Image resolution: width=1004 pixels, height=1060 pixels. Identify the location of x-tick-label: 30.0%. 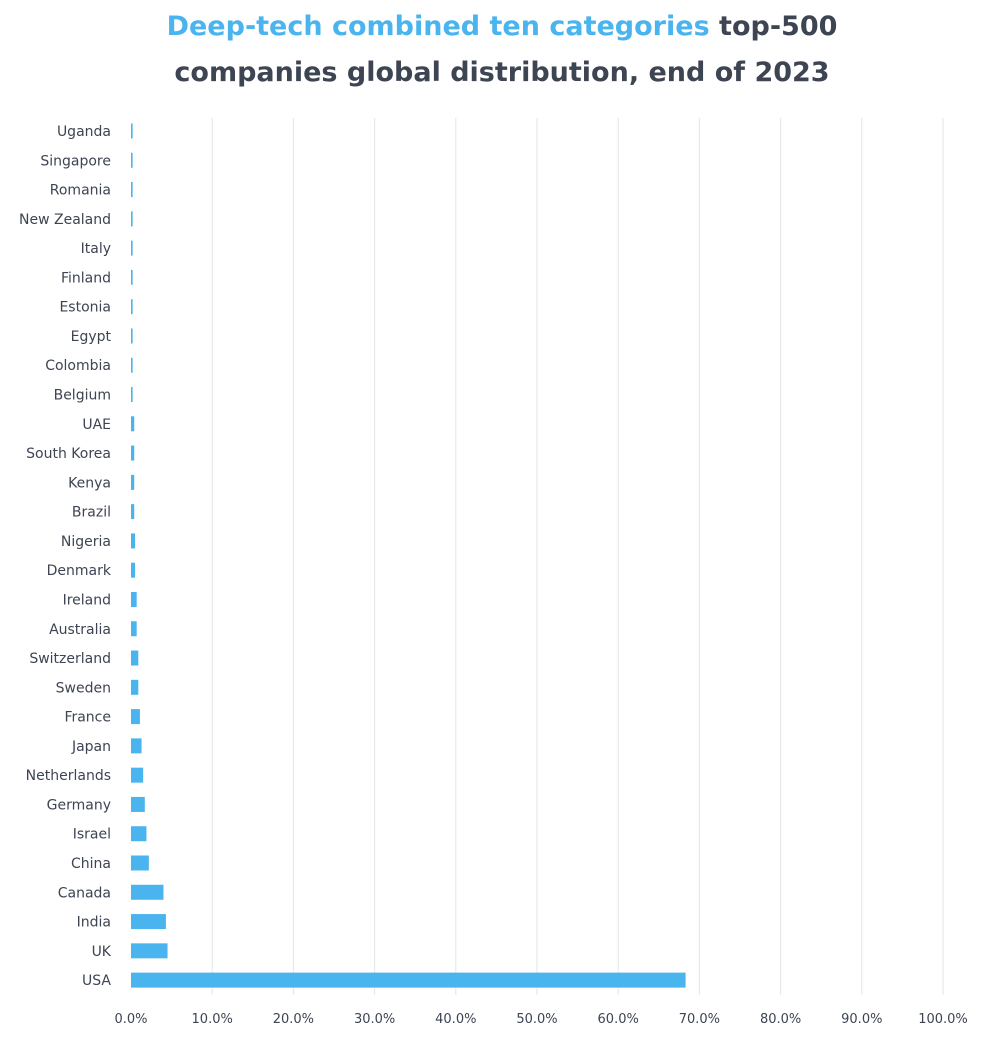
(374, 1019).